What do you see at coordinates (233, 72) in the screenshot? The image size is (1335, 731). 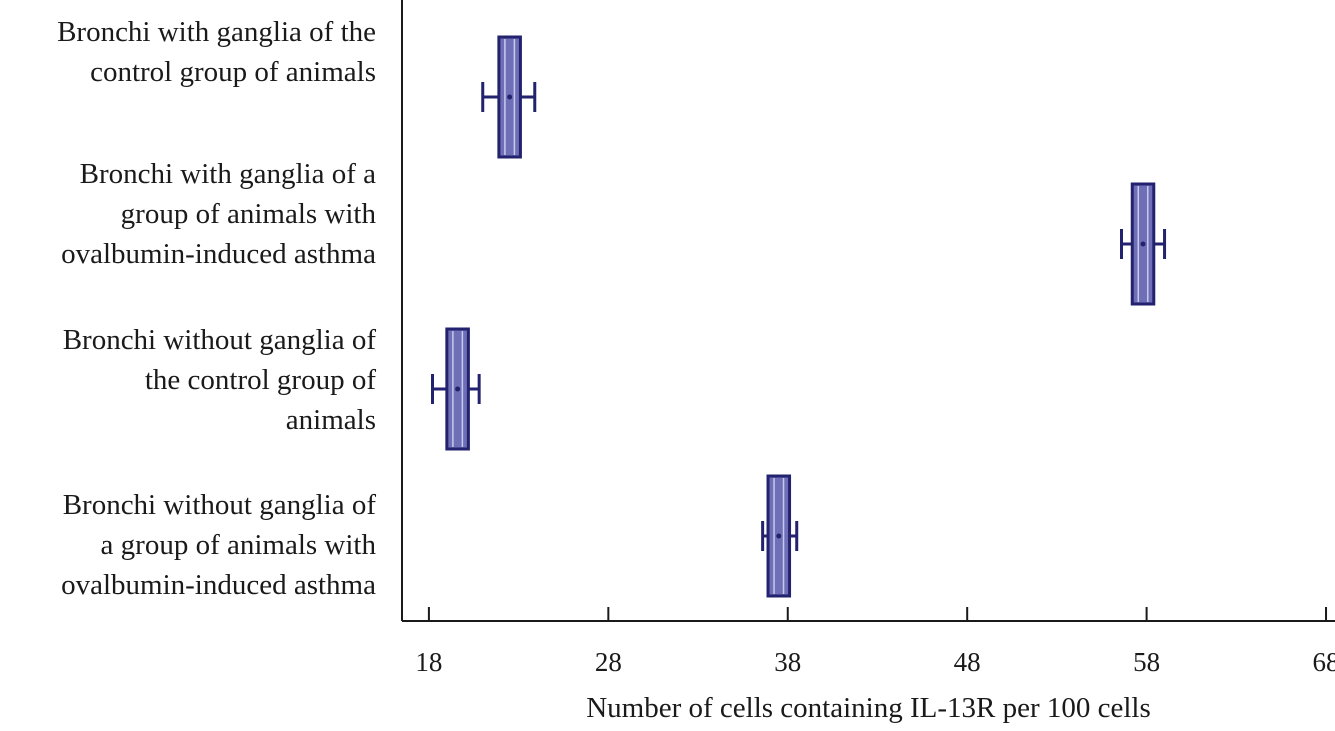 I see `category-label-line: control group of animals` at bounding box center [233, 72].